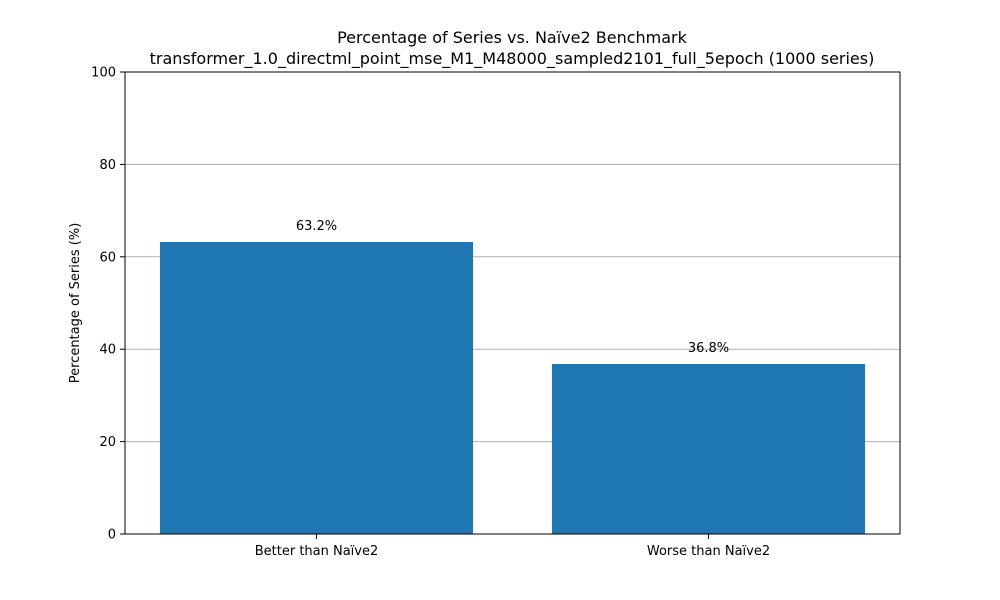  Describe the element at coordinates (107, 442) in the screenshot. I see `y-tick-label-20: 20` at that location.